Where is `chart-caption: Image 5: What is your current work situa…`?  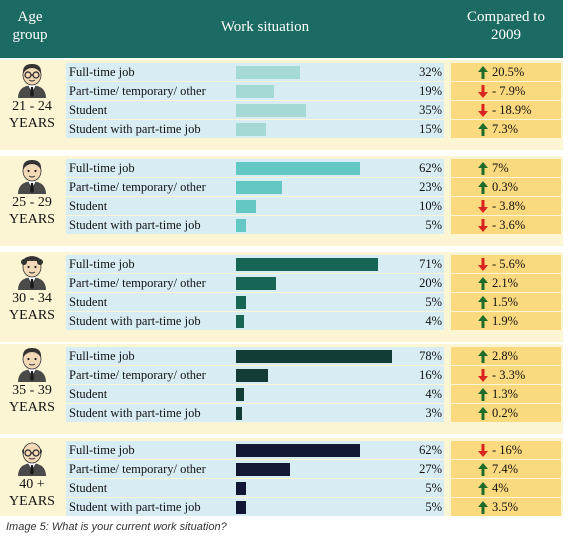 chart-caption: Image 5: What is your current work situa… is located at coordinates (116, 527).